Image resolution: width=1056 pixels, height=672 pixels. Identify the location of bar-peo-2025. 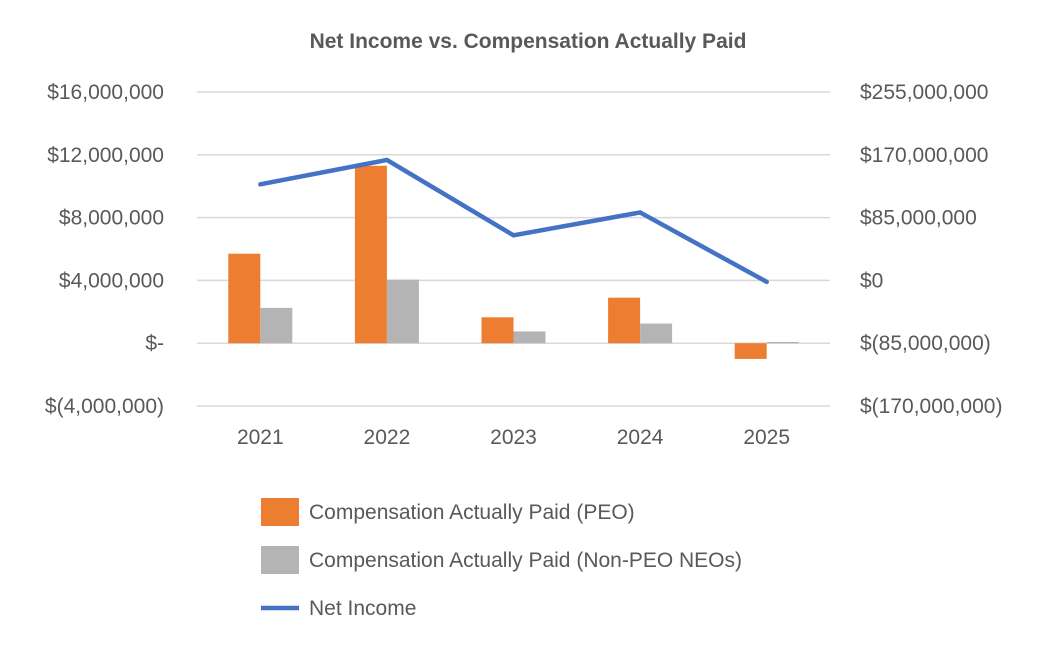
(750, 351).